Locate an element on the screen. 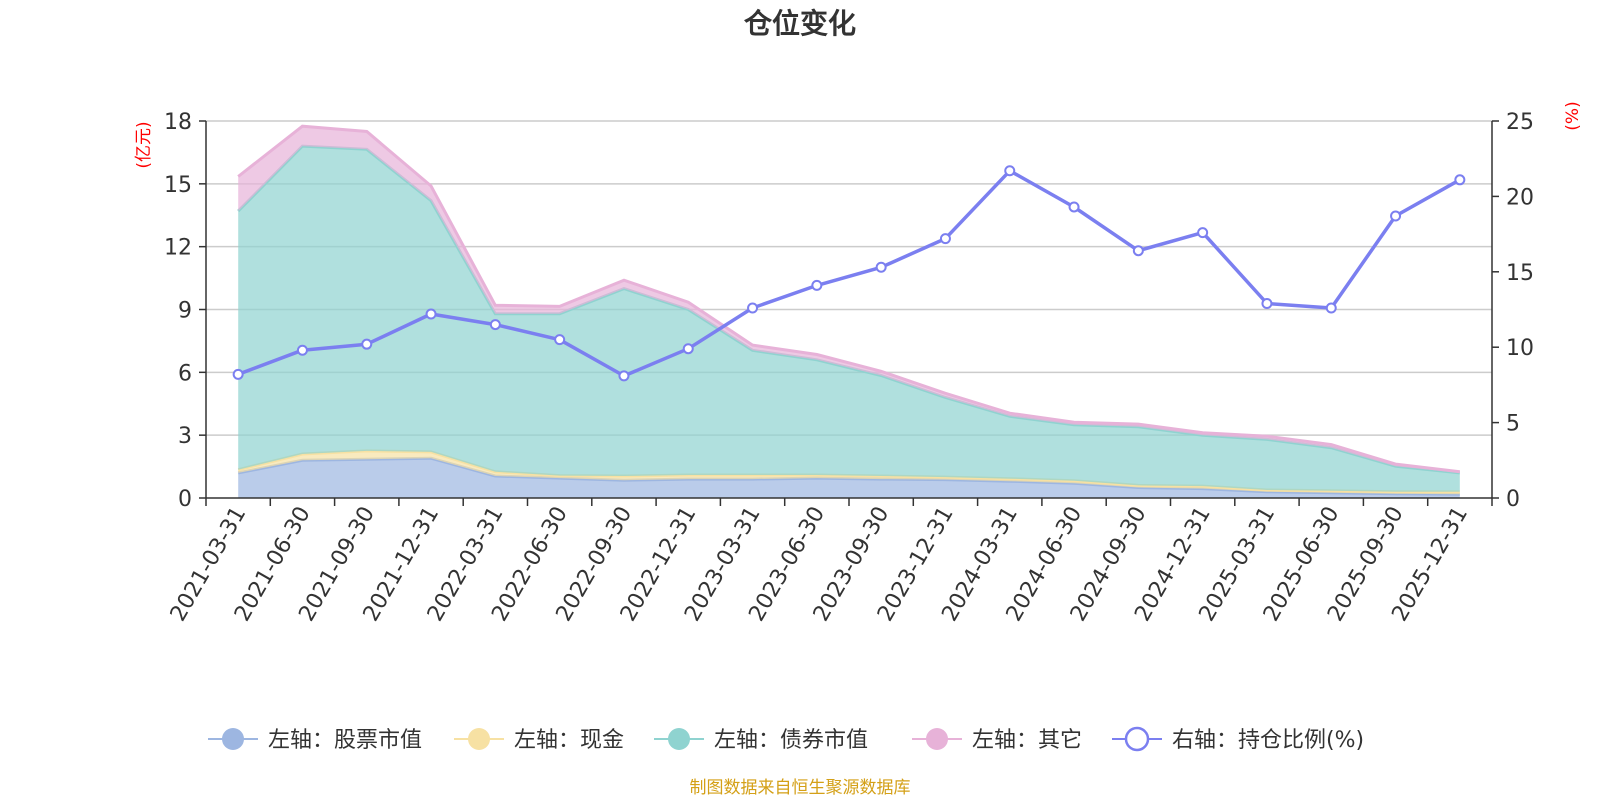 Image resolution: width=1600 pixels, height=800 pixels. right-tick-label: 10 is located at coordinates (1520, 348).